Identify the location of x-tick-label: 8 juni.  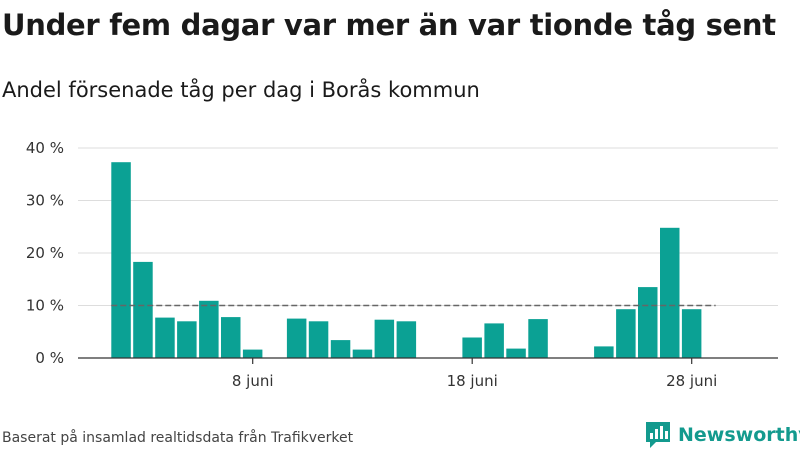
(253, 381).